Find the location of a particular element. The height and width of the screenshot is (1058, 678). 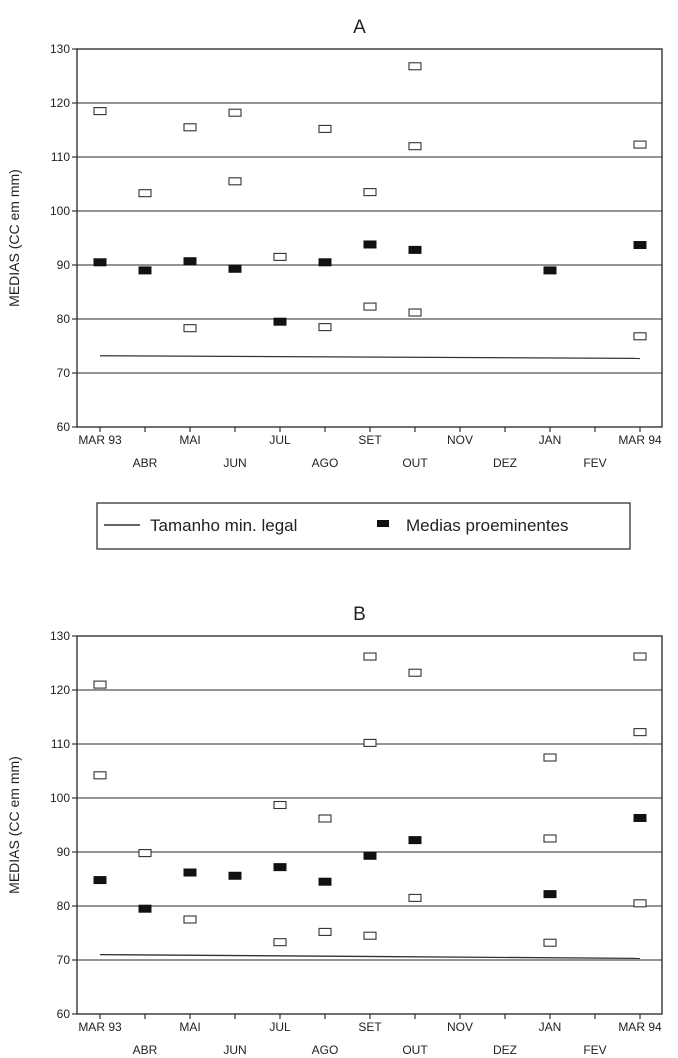

chart-title: A is located at coordinates (359, 27).